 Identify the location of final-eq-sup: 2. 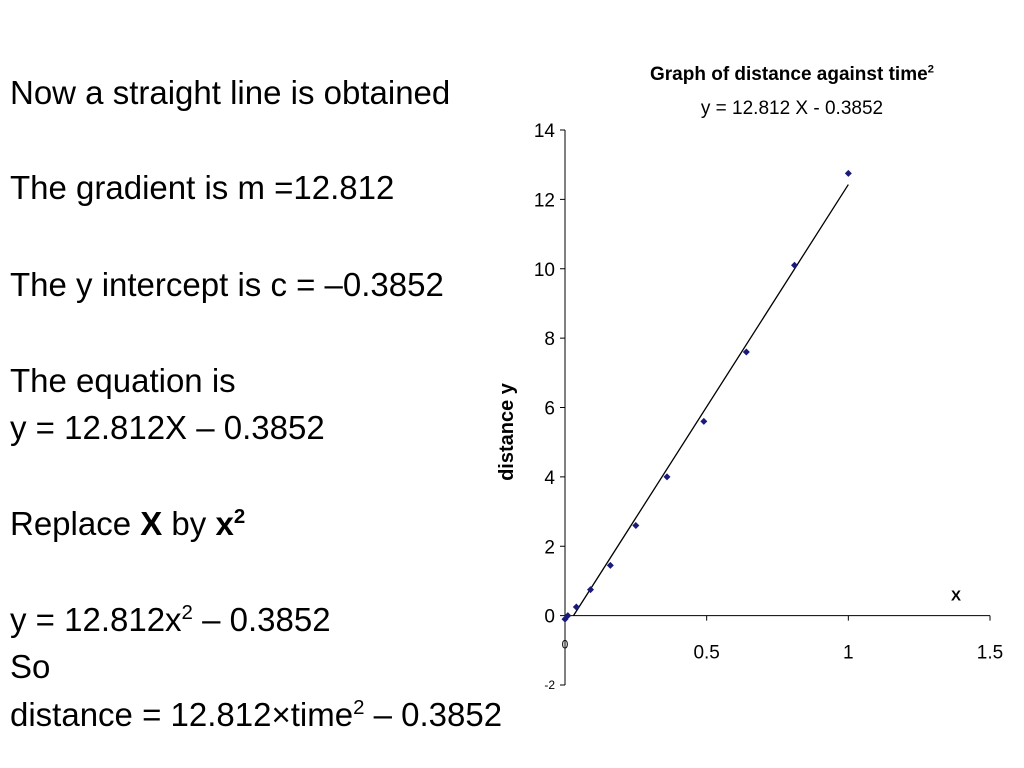
(187, 612).